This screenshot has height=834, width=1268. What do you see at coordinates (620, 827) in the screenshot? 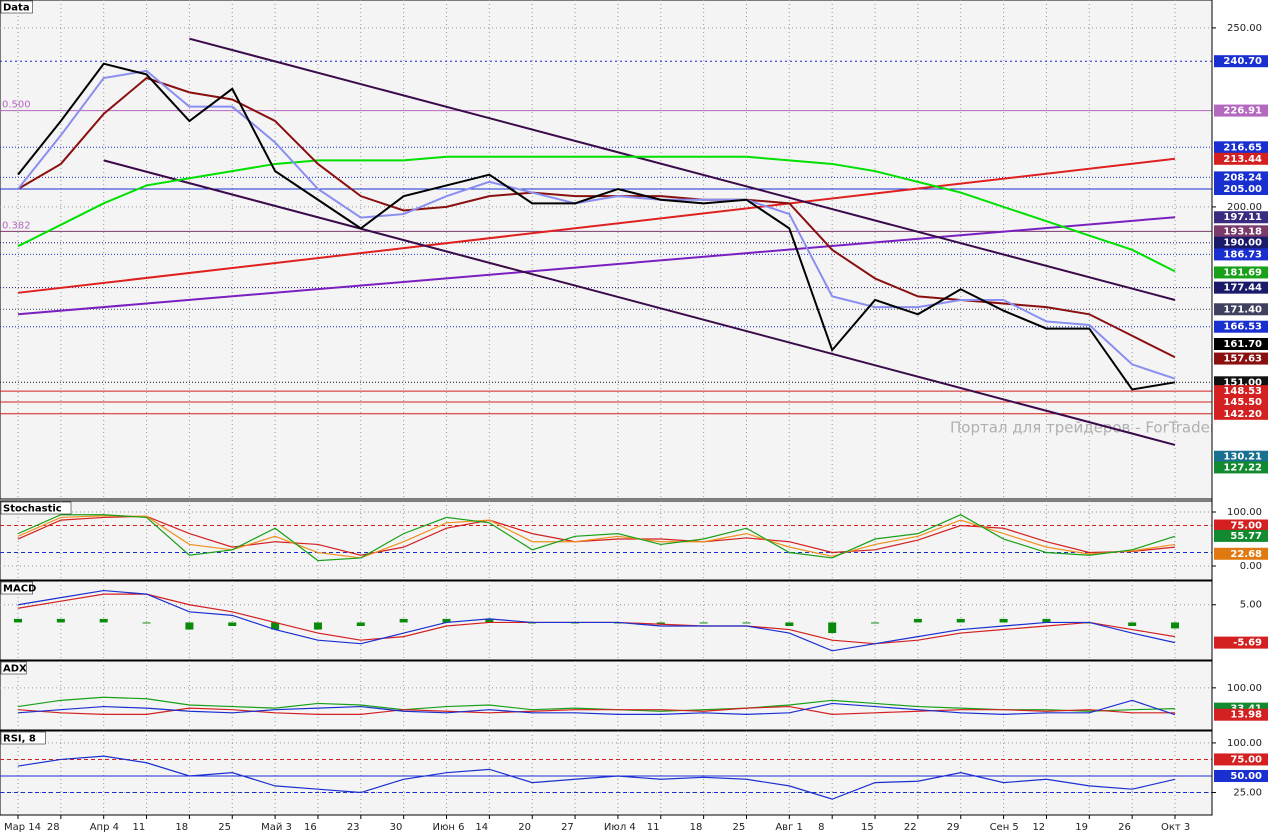
I see `x-tick-label: Июл 4` at bounding box center [620, 827].